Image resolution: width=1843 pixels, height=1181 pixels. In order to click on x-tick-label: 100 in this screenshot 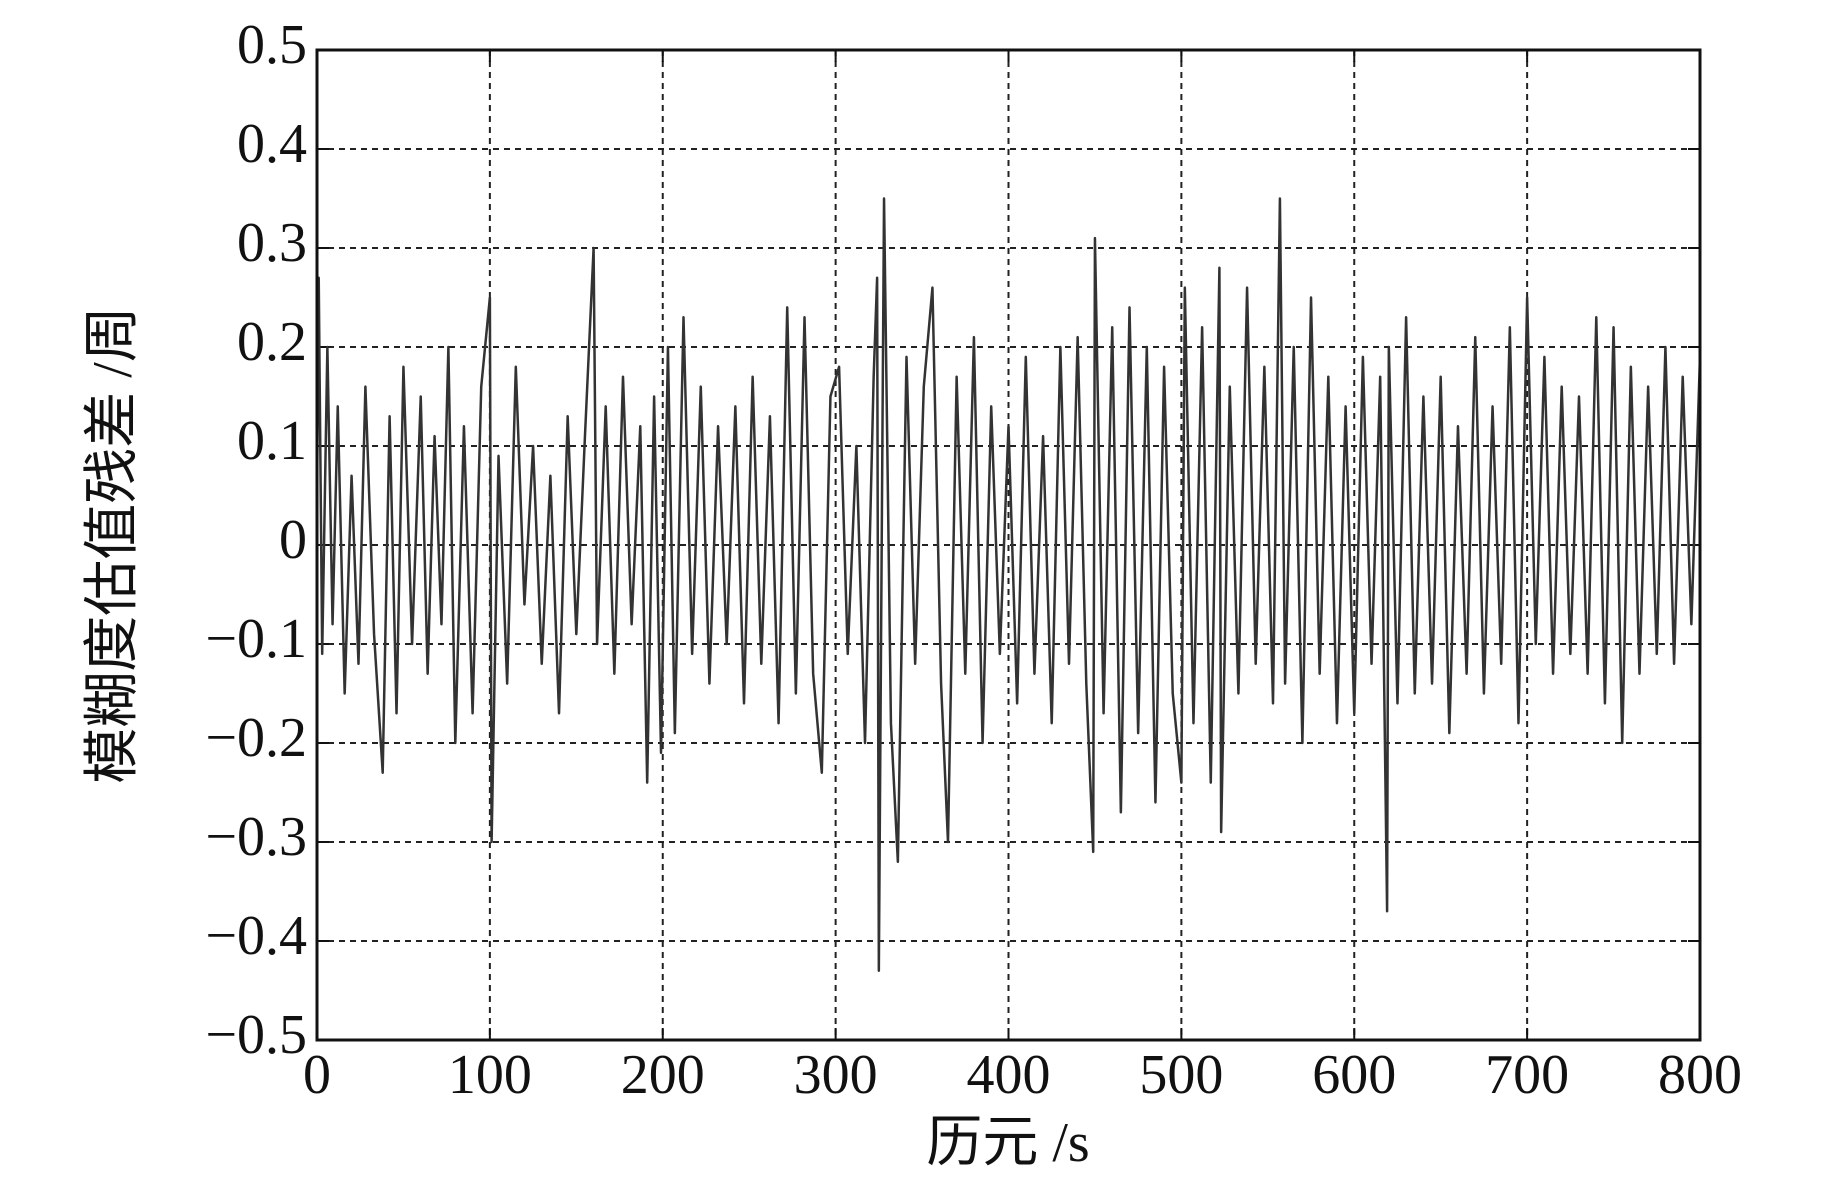, I will do `click(490, 1075)`.